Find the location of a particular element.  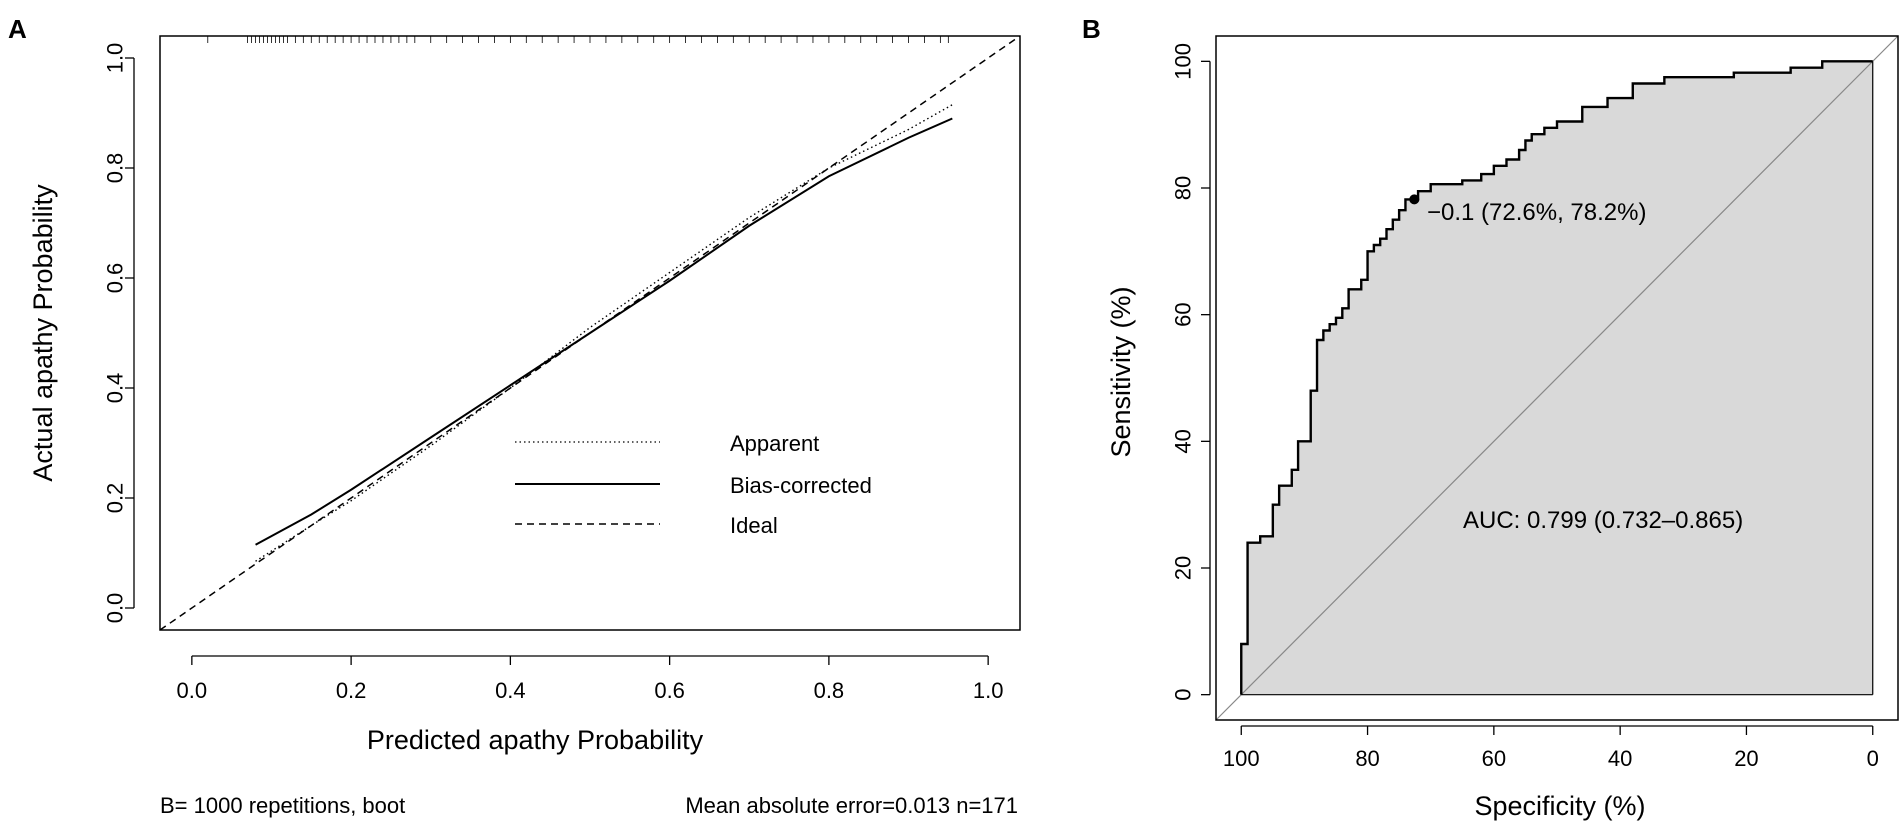

threshold-point is located at coordinates (1414, 199).